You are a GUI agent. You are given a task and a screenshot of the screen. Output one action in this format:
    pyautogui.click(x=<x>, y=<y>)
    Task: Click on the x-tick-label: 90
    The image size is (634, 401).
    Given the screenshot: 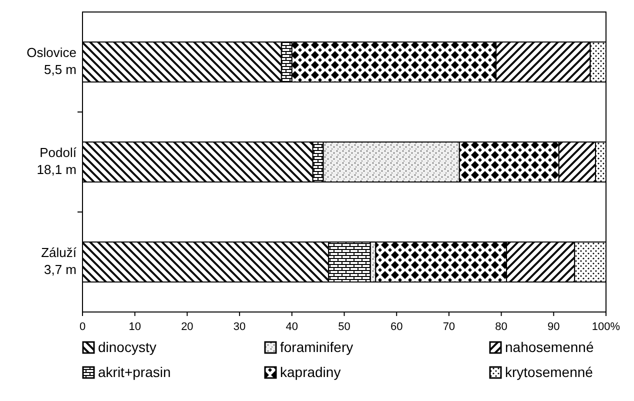 What is the action you would take?
    pyautogui.click(x=554, y=327)
    